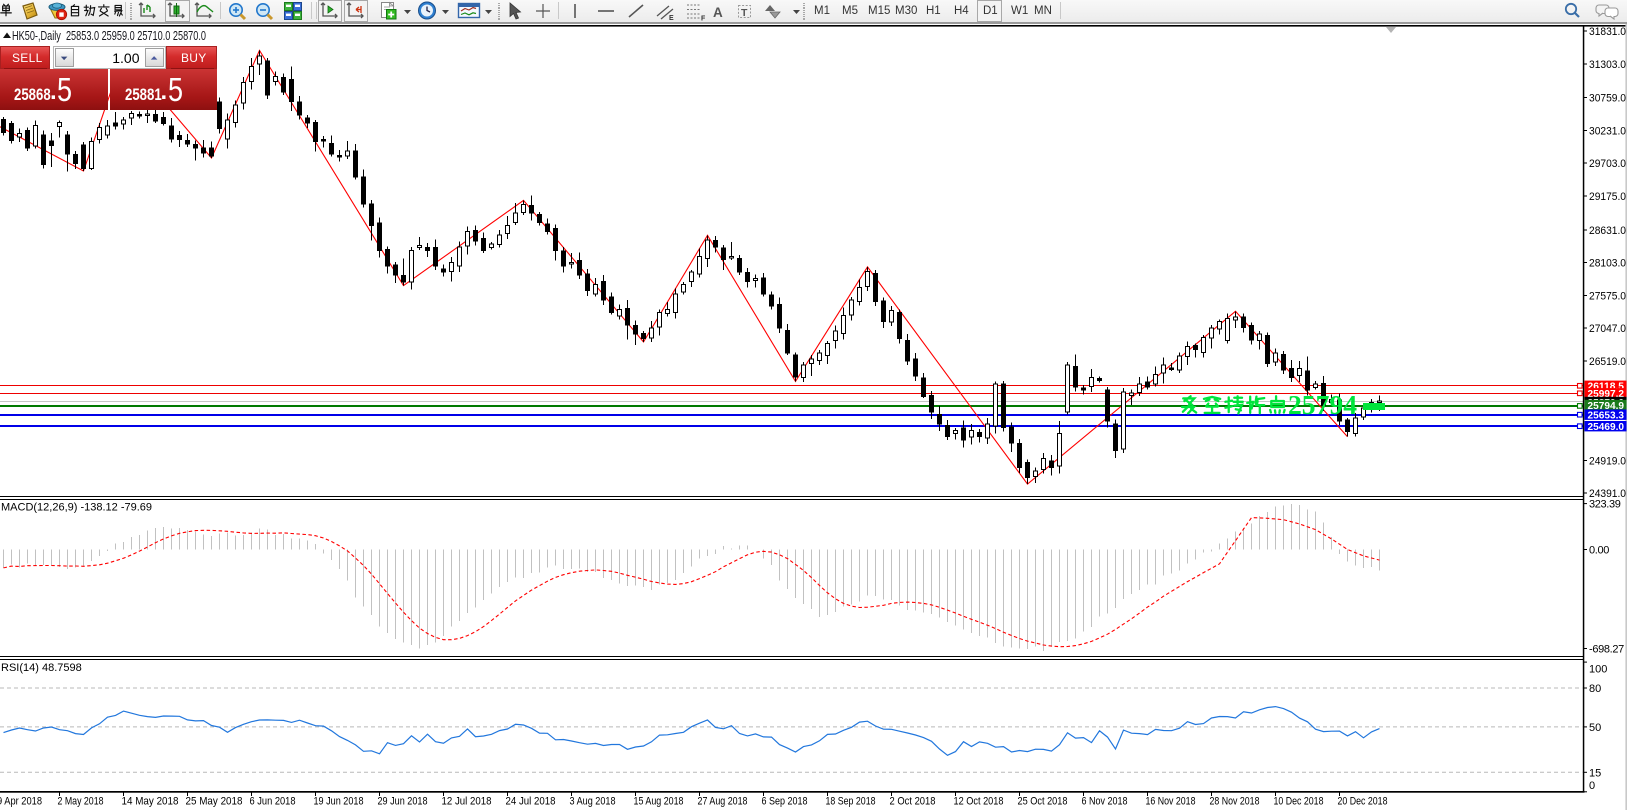  What do you see at coordinates (1363, 802) in the screenshot?
I see `svg-text: 20 Dec 2018` at bounding box center [1363, 802].